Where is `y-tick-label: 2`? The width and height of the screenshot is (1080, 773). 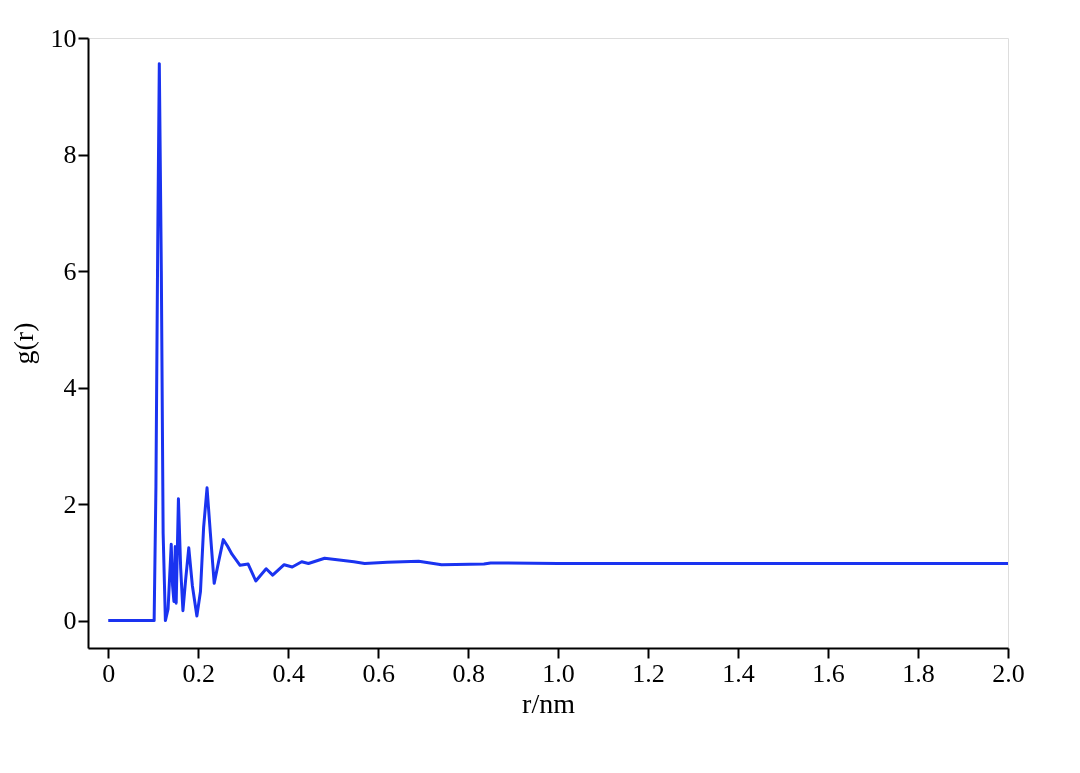
y-tick-label: 2 is located at coordinates (70, 504).